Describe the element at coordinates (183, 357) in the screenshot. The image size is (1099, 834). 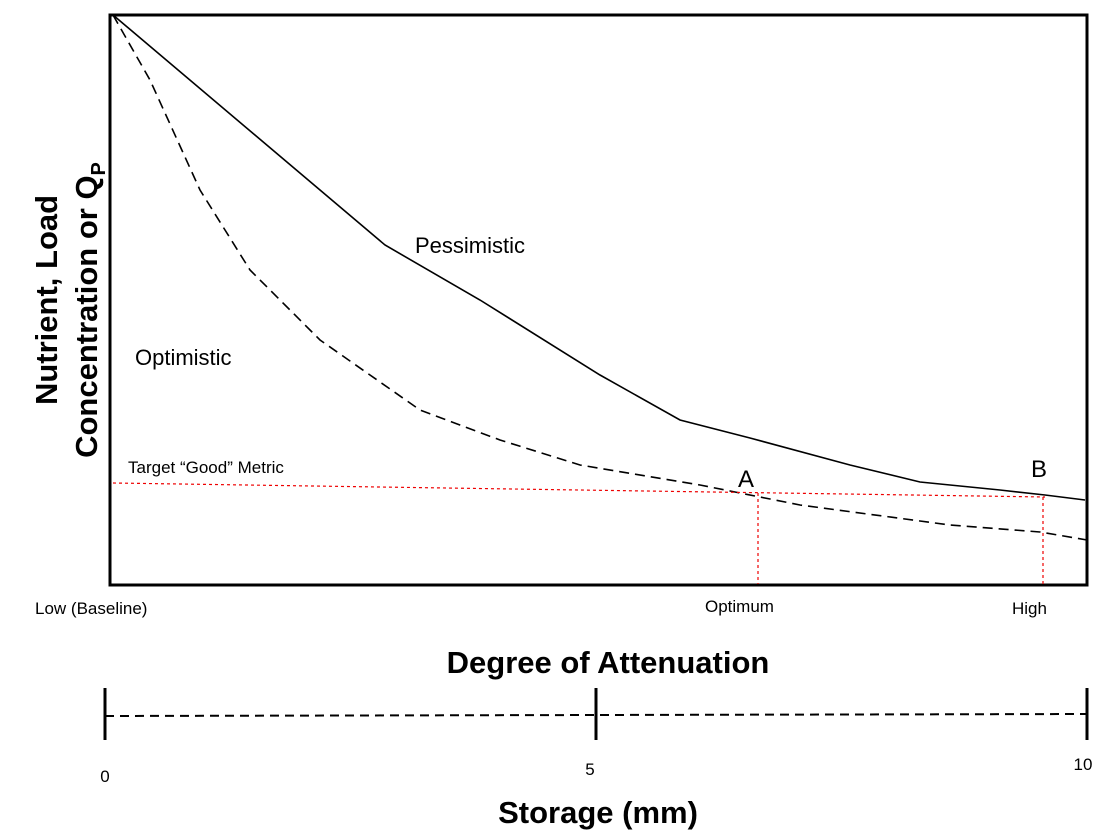
I see `curve-label: Optimistic` at that location.